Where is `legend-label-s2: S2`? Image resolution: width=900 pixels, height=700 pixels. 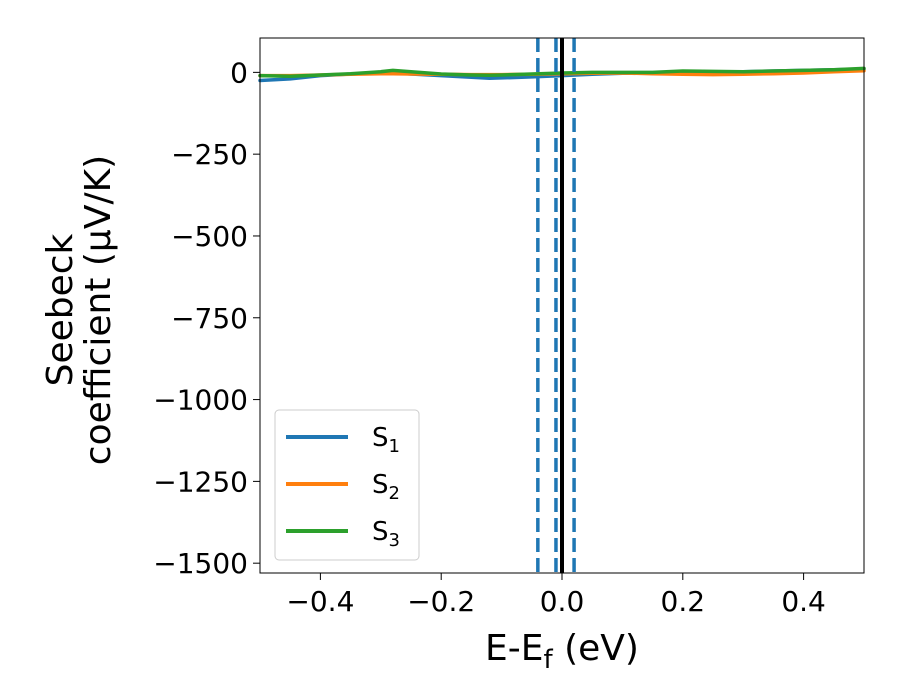
legend-label-s2: S2 is located at coordinates (386, 487).